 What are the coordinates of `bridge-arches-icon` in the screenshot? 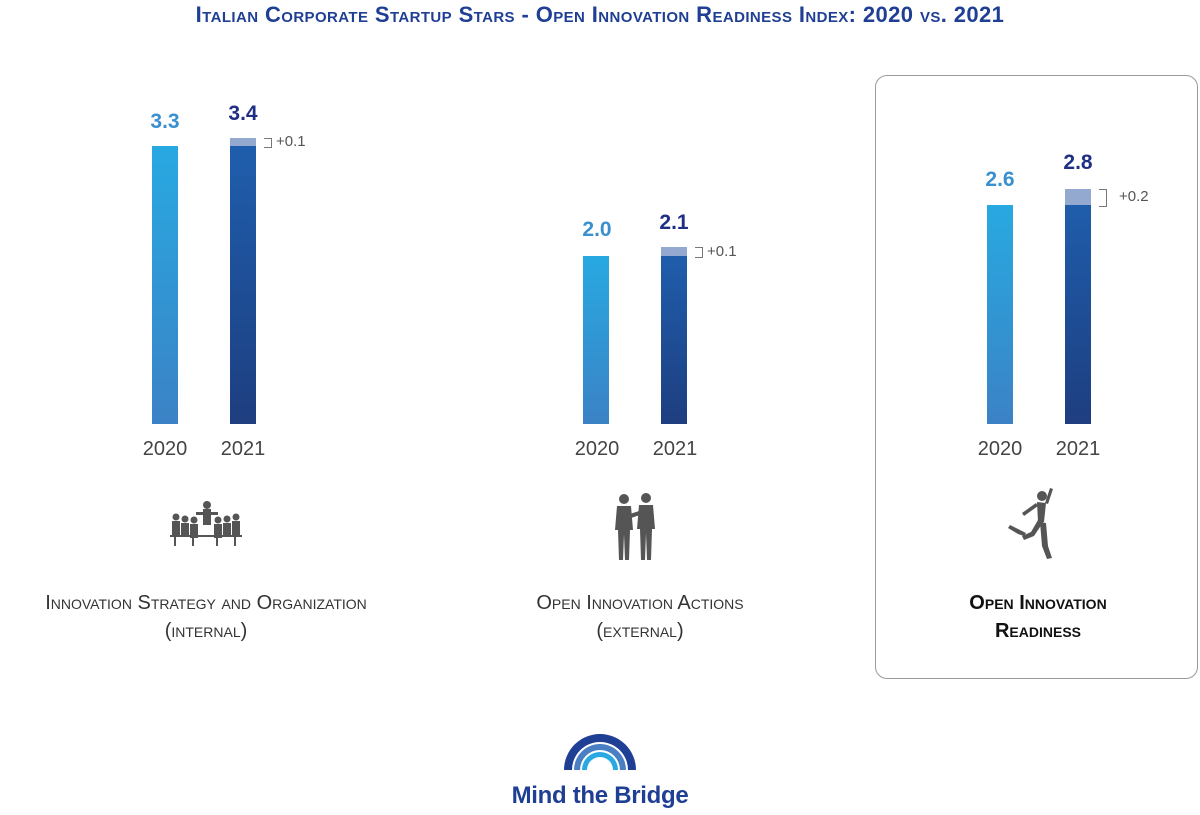 It's located at (600, 752).